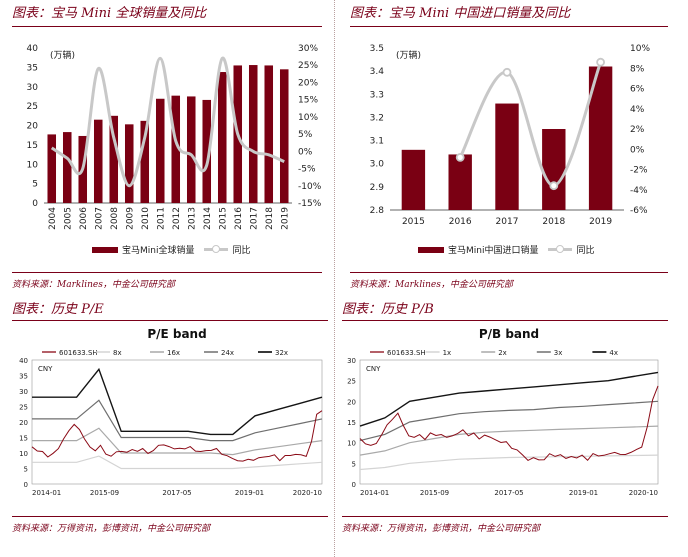 The image size is (688, 557). I want to click on y-right-tick-label: 0%, so click(637, 150).